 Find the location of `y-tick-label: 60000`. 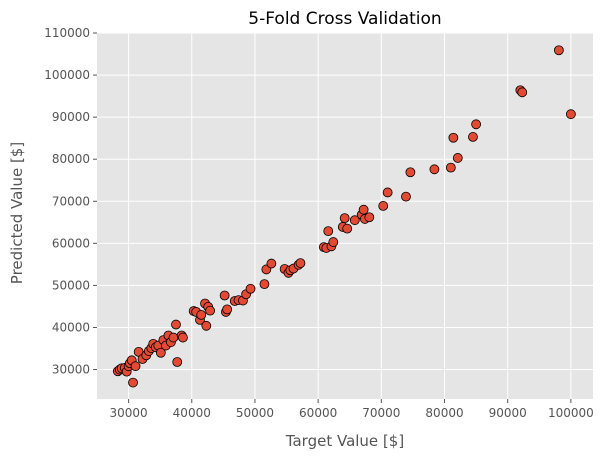

y-tick-label: 60000 is located at coordinates (71, 243).